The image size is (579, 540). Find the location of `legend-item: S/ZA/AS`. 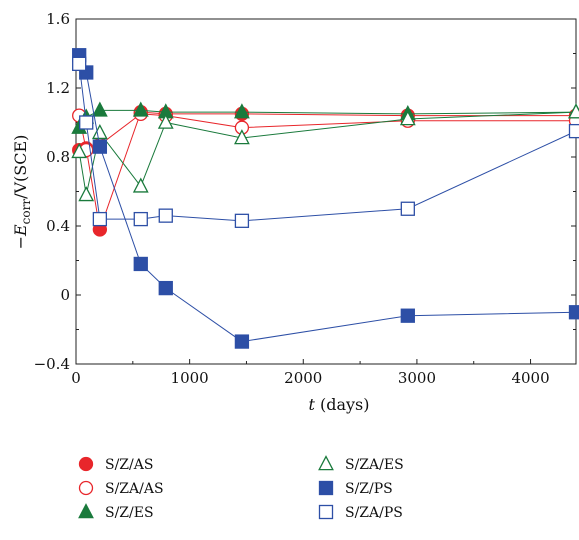

legend-item: S/ZA/AS is located at coordinates (121, 488).